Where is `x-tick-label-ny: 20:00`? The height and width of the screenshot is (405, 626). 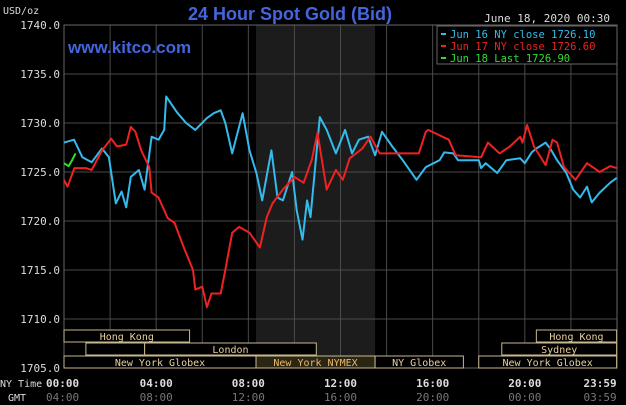 x-tick-label-ny: 20:00 is located at coordinates (524, 383).